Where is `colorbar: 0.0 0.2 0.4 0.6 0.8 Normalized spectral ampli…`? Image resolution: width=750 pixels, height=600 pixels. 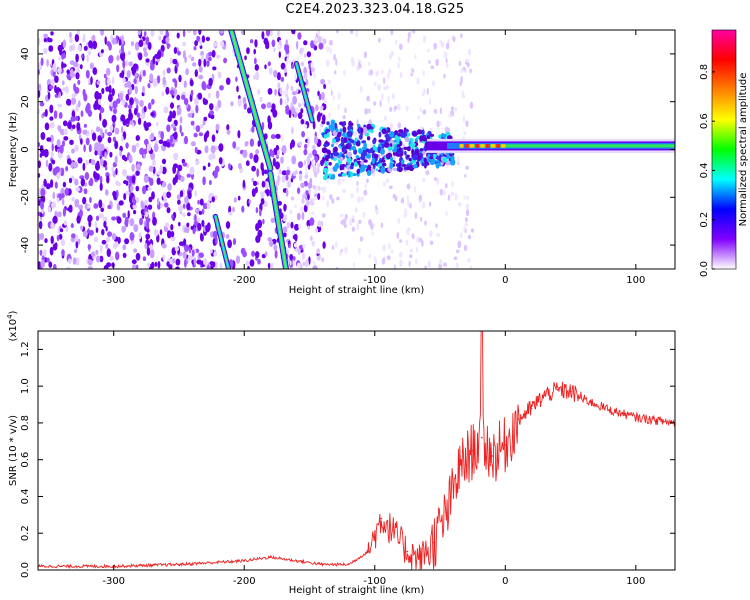 colorbar: 0.0 0.2 0.4 0.6 0.8 Normalized spectral ampli… is located at coordinates (724, 153).